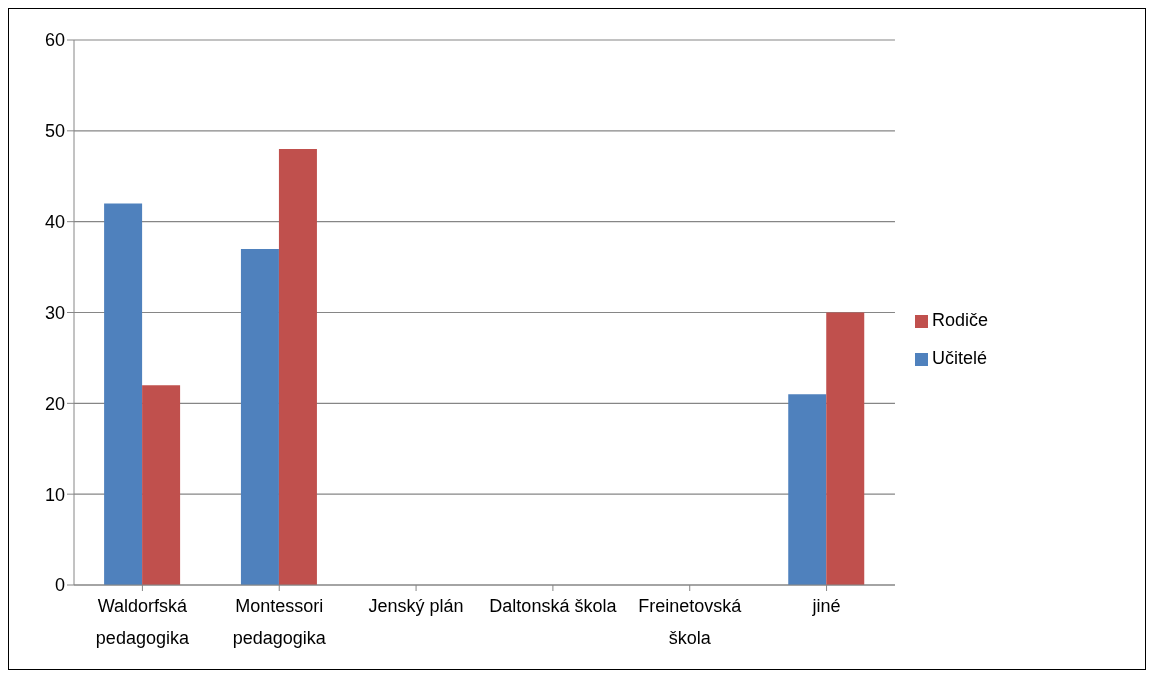  I want to click on y-tick-label: 60, so click(54, 40).